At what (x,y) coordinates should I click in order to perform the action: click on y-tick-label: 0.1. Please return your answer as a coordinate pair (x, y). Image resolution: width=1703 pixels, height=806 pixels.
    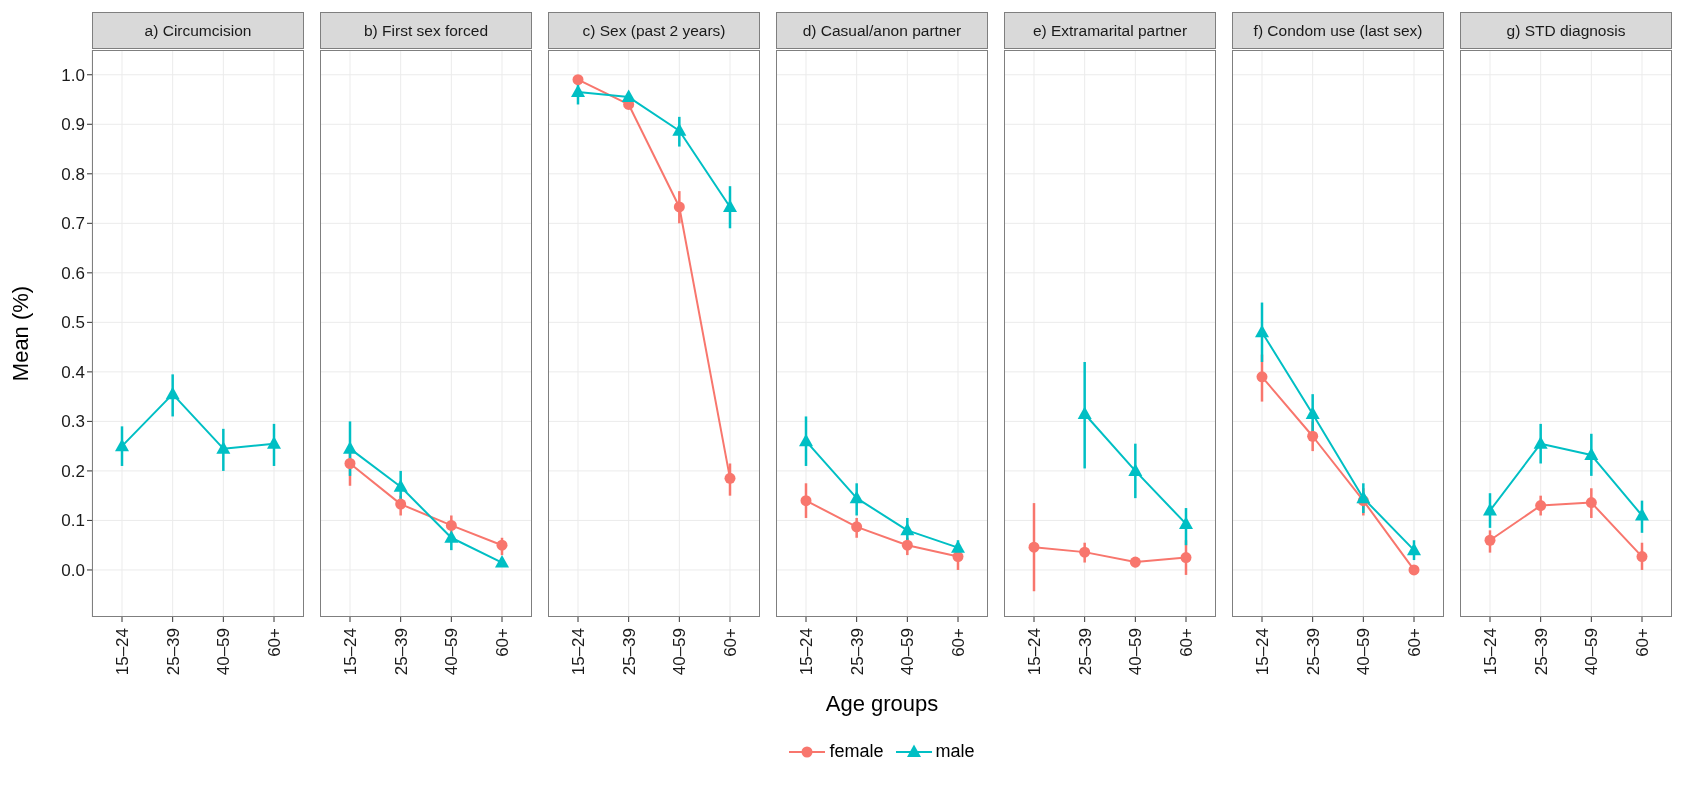
    Looking at the image, I should click on (73, 521).